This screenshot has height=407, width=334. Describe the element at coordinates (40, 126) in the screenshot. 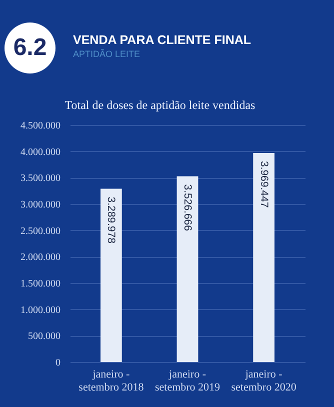

I see `y-tick-label: 4.500.000` at that location.